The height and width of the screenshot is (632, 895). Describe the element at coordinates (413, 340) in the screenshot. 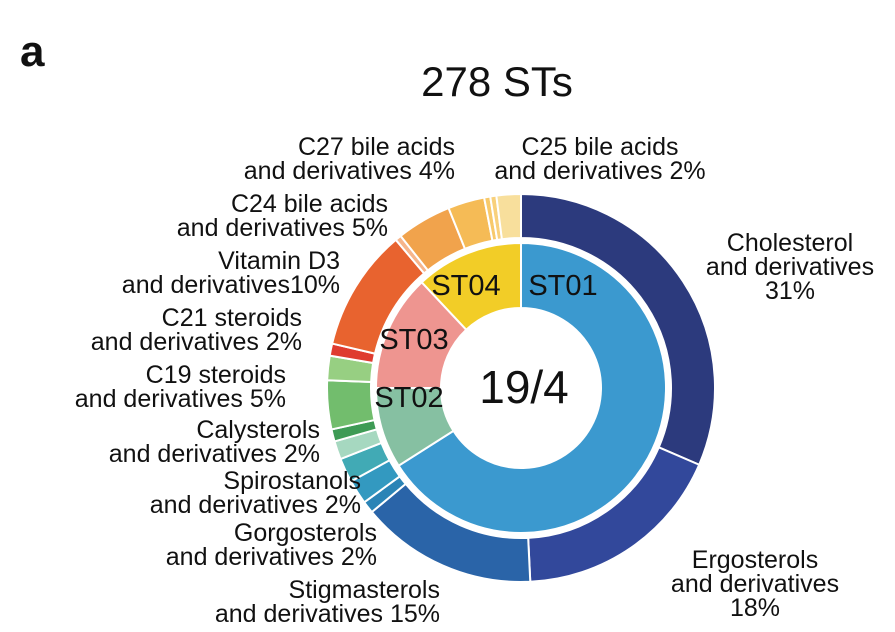

I see `inner-label-st03: ST03` at that location.